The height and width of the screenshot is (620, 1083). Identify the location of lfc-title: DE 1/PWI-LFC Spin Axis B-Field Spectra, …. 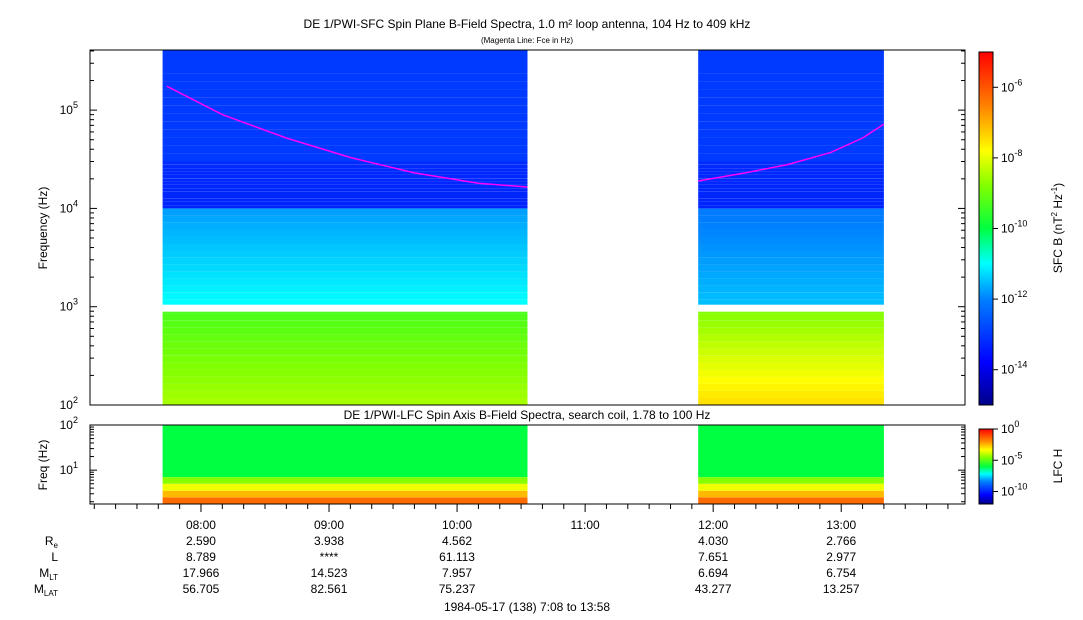
(527, 415).